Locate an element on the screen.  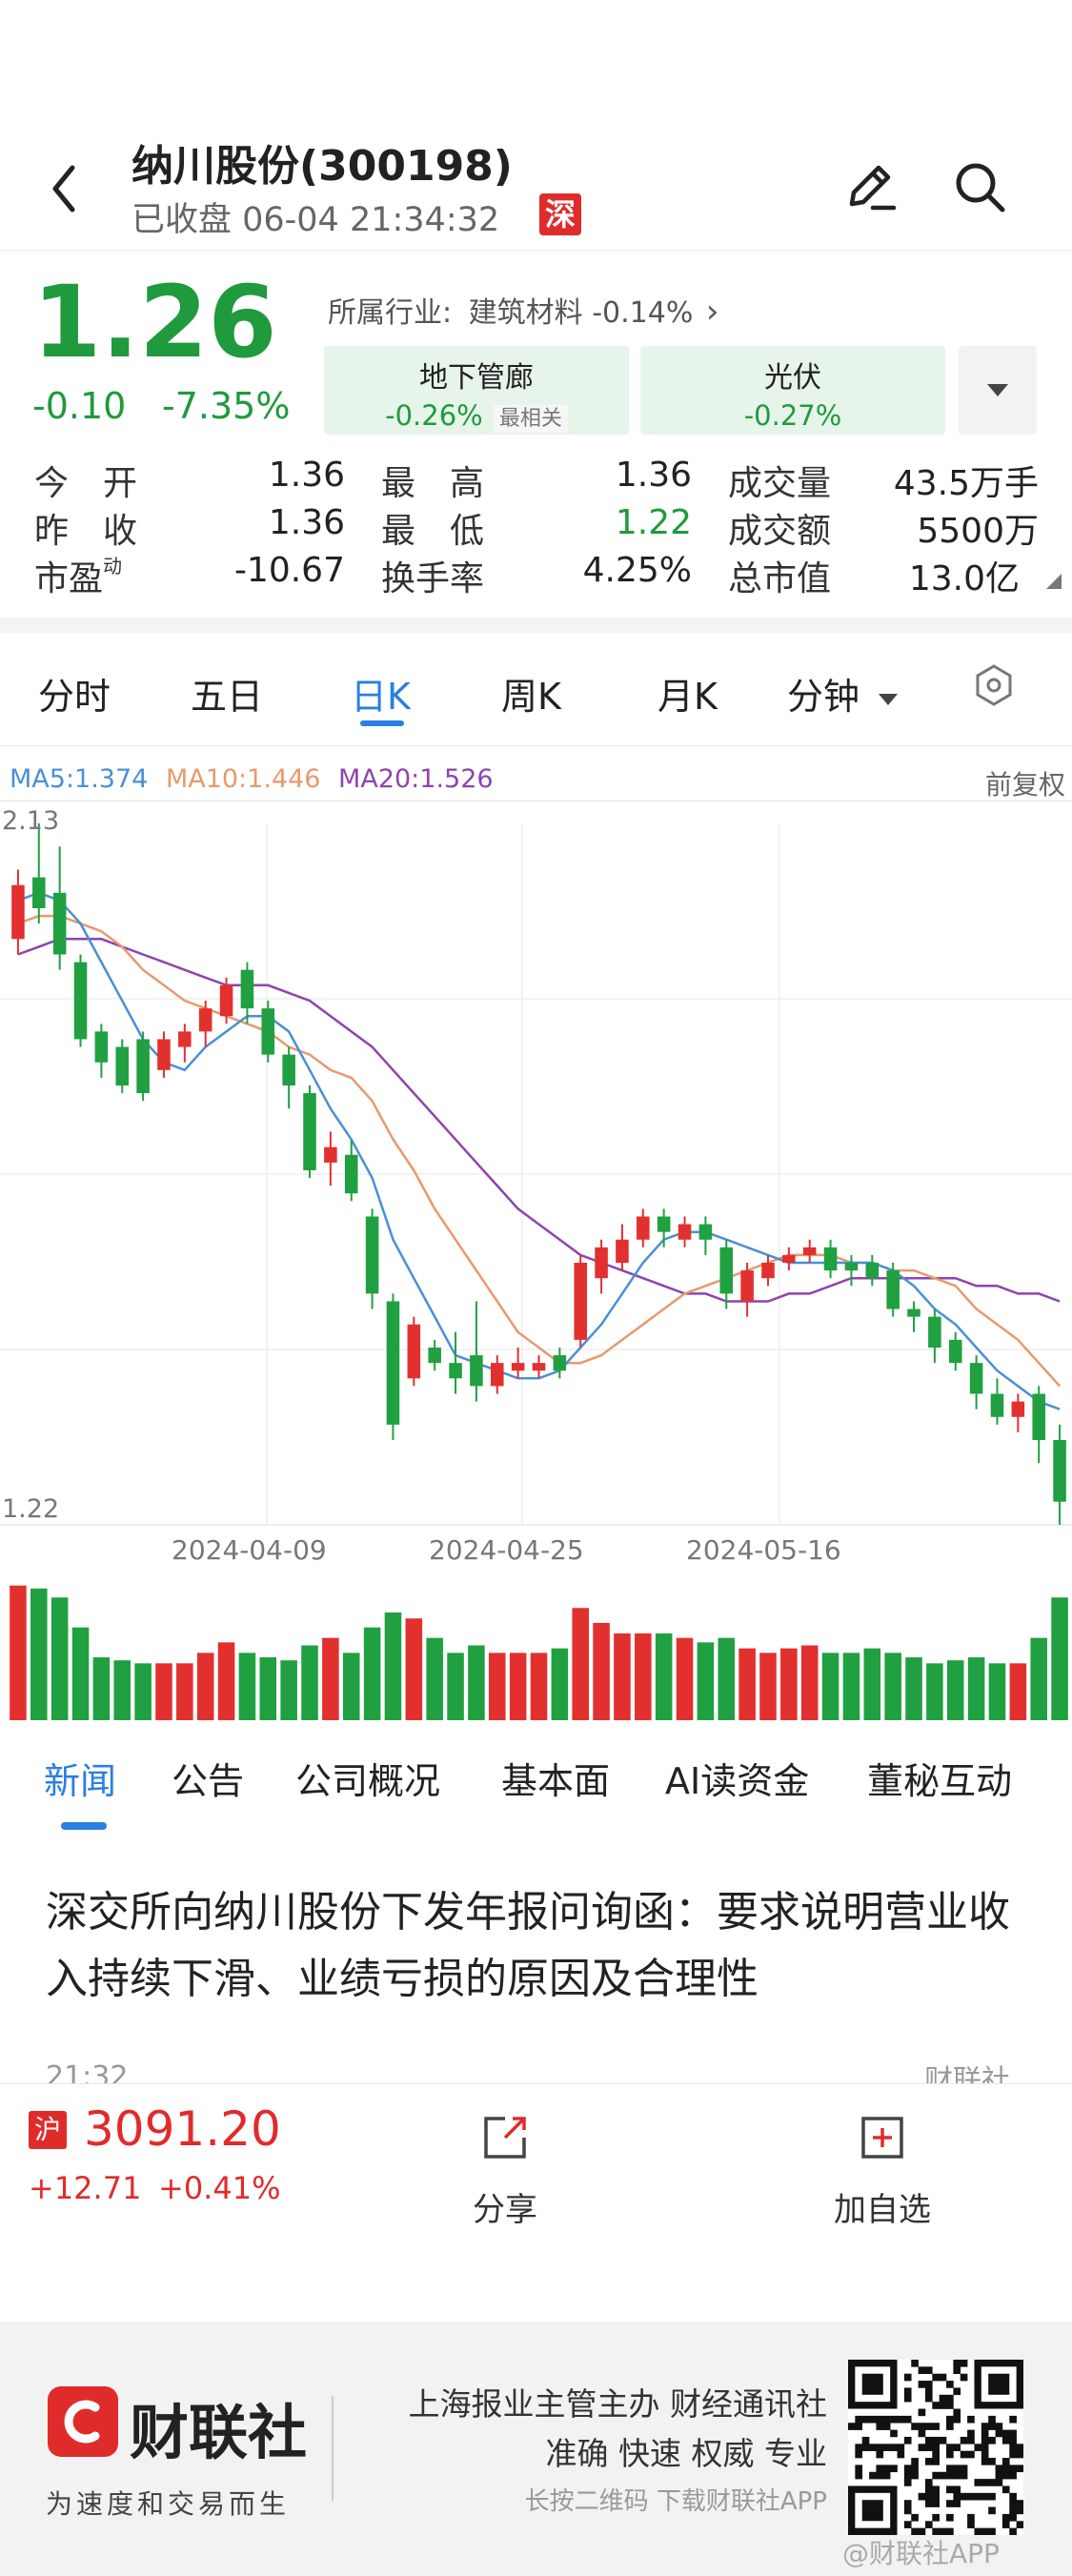
industry-label: 所属行业: is located at coordinates (390, 313).